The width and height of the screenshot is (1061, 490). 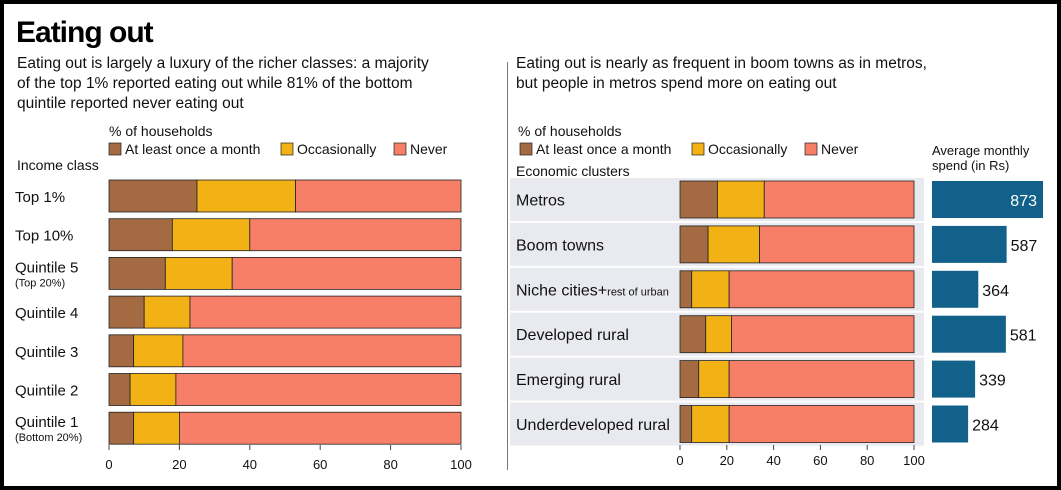 I want to click on cluster-x-tick-label: 80, so click(x=867, y=460).